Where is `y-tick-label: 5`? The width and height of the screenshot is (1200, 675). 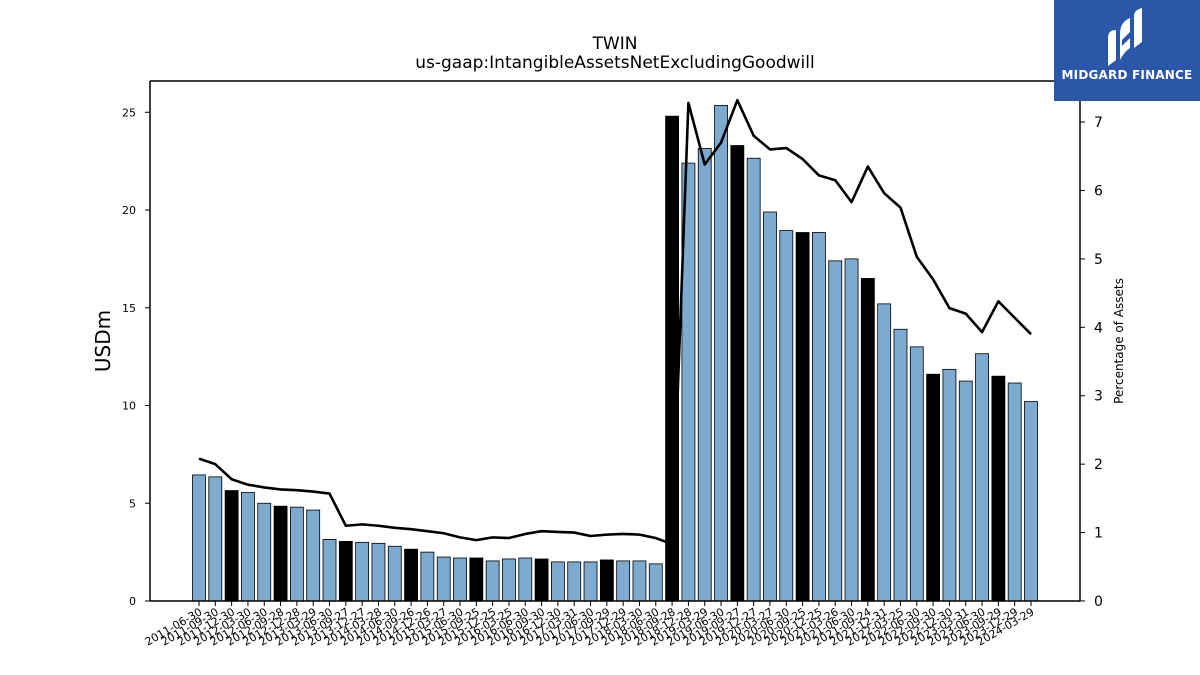 y-tick-label: 5 is located at coordinates (132, 503).